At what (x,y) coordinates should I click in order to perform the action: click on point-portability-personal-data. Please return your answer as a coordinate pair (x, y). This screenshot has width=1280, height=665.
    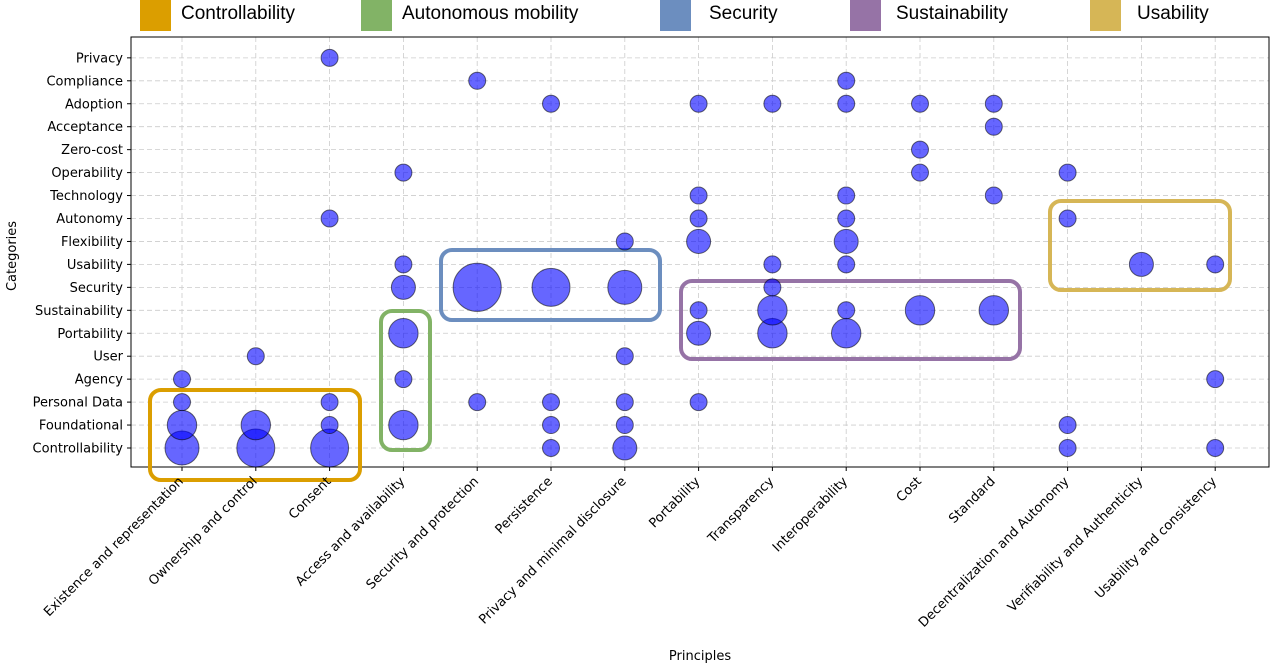
    Looking at the image, I should click on (698, 402).